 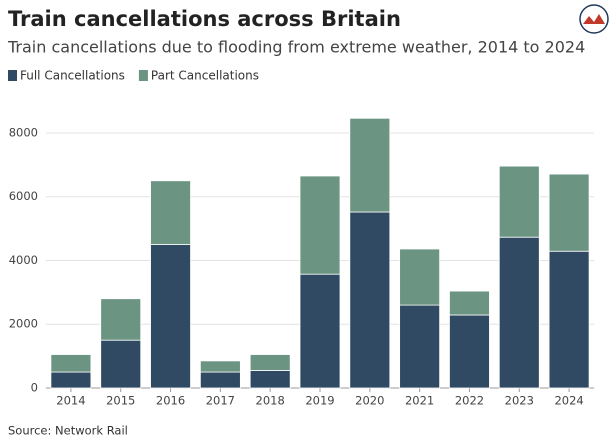 What do you see at coordinates (204, 19) in the screenshot?
I see `chart-title: Train cancellations across Britain` at bounding box center [204, 19].